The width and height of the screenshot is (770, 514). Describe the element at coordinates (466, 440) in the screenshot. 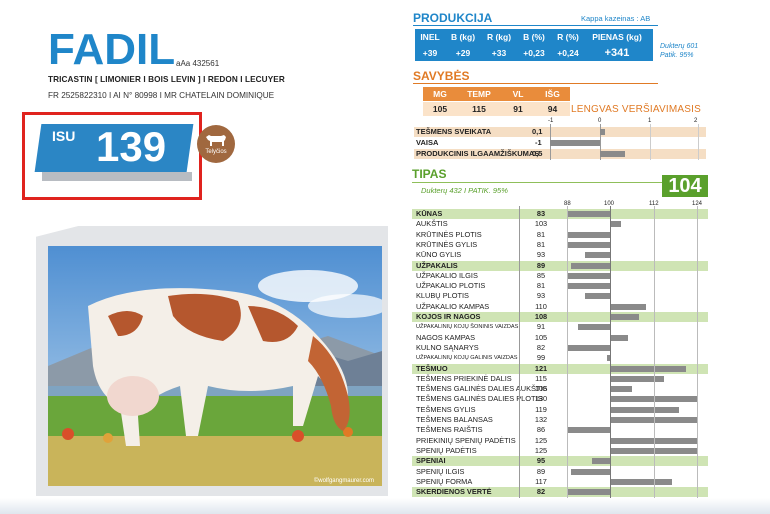

I see `type-trait-label: PRIEKINIŲ SPENIŲ PADĖTIS` at that location.